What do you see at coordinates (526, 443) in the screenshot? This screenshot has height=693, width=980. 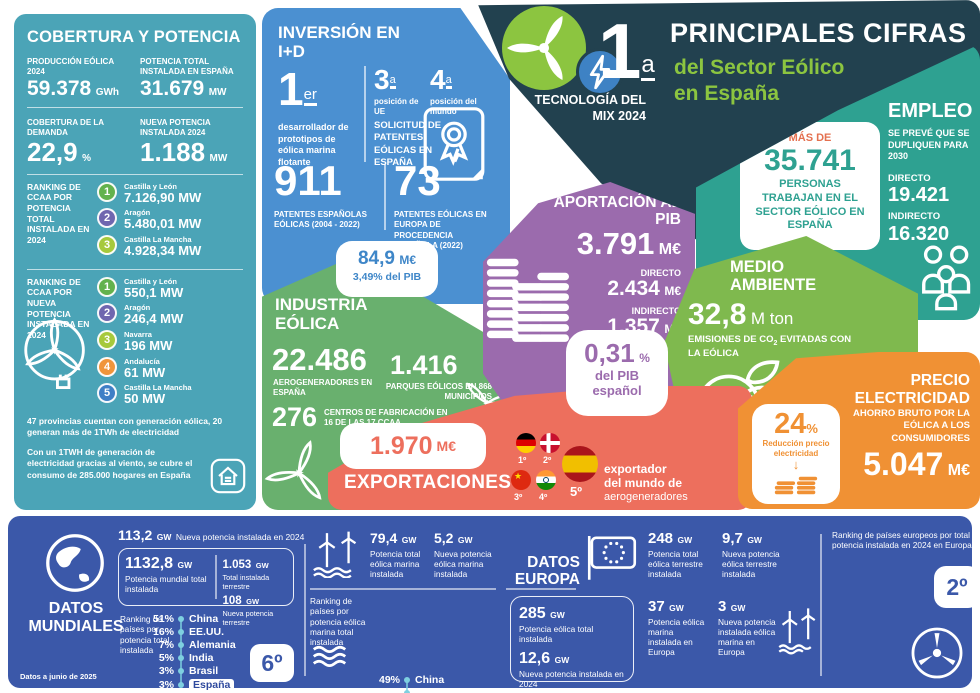 I see `germany-flag-icon` at bounding box center [526, 443].